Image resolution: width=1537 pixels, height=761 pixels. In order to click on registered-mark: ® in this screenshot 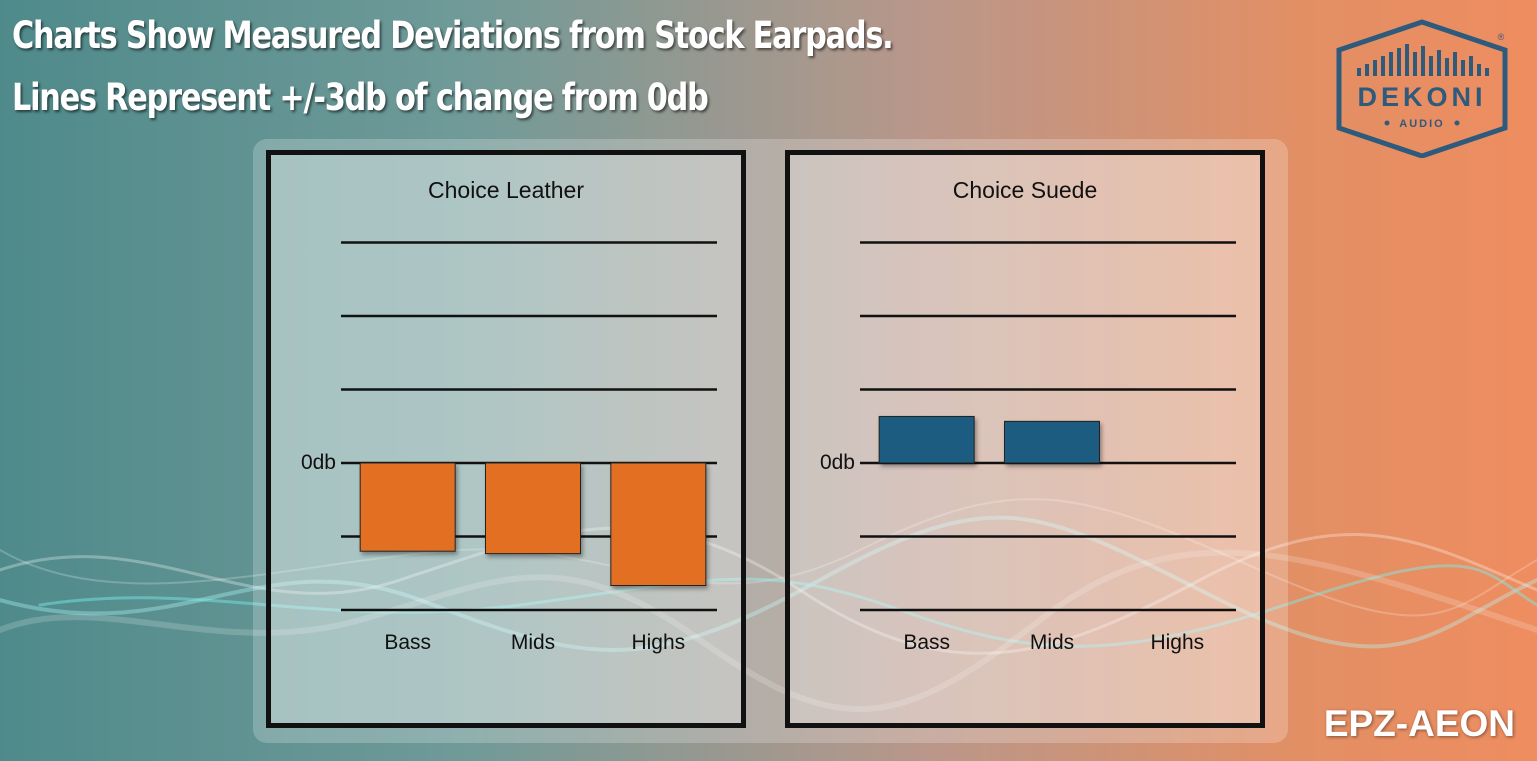, I will do `click(1501, 37)`.